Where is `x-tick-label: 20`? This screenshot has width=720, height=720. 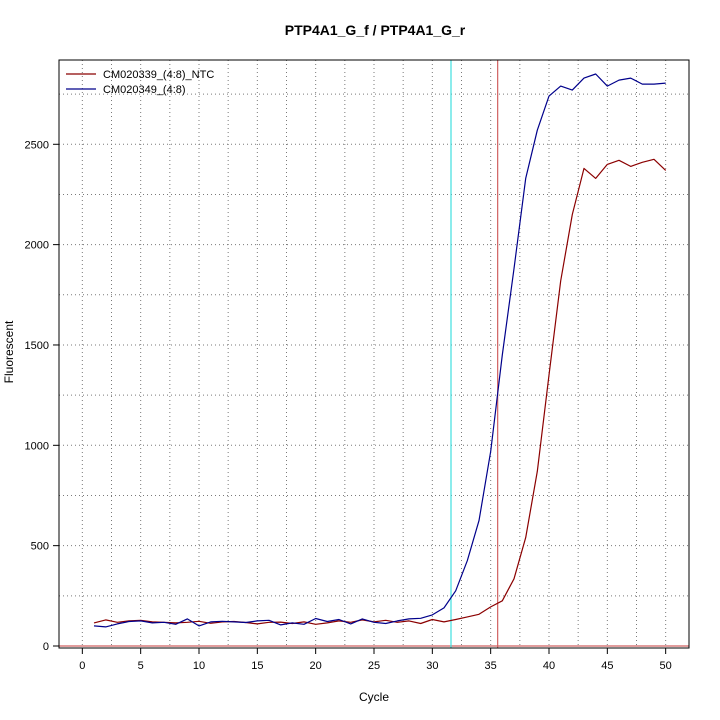 x-tick-label: 20 is located at coordinates (316, 666).